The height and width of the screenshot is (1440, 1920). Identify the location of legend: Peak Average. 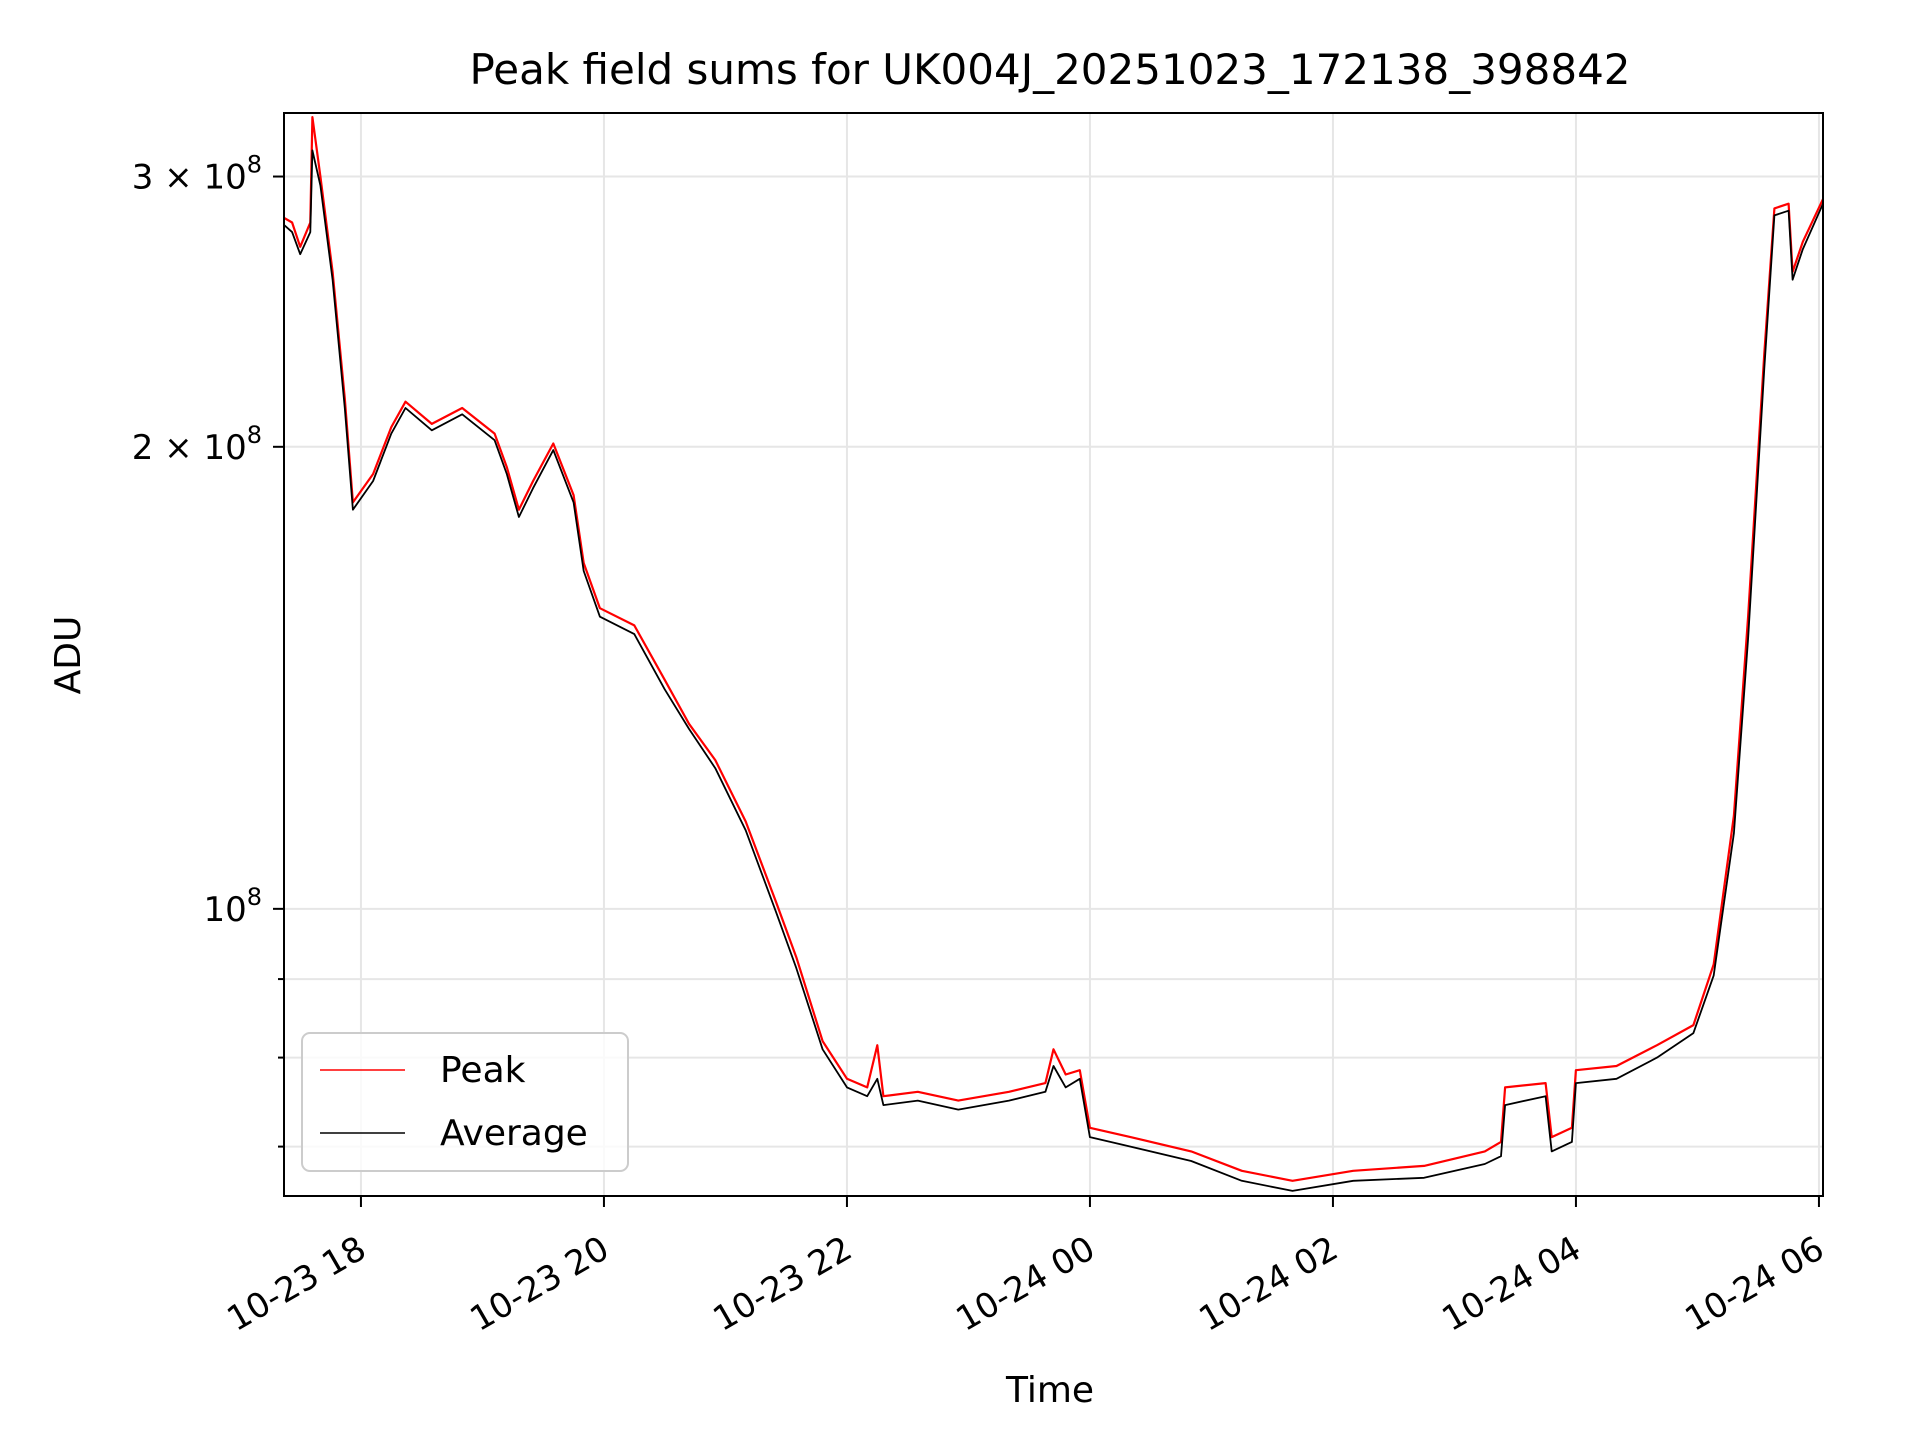
(465, 1102).